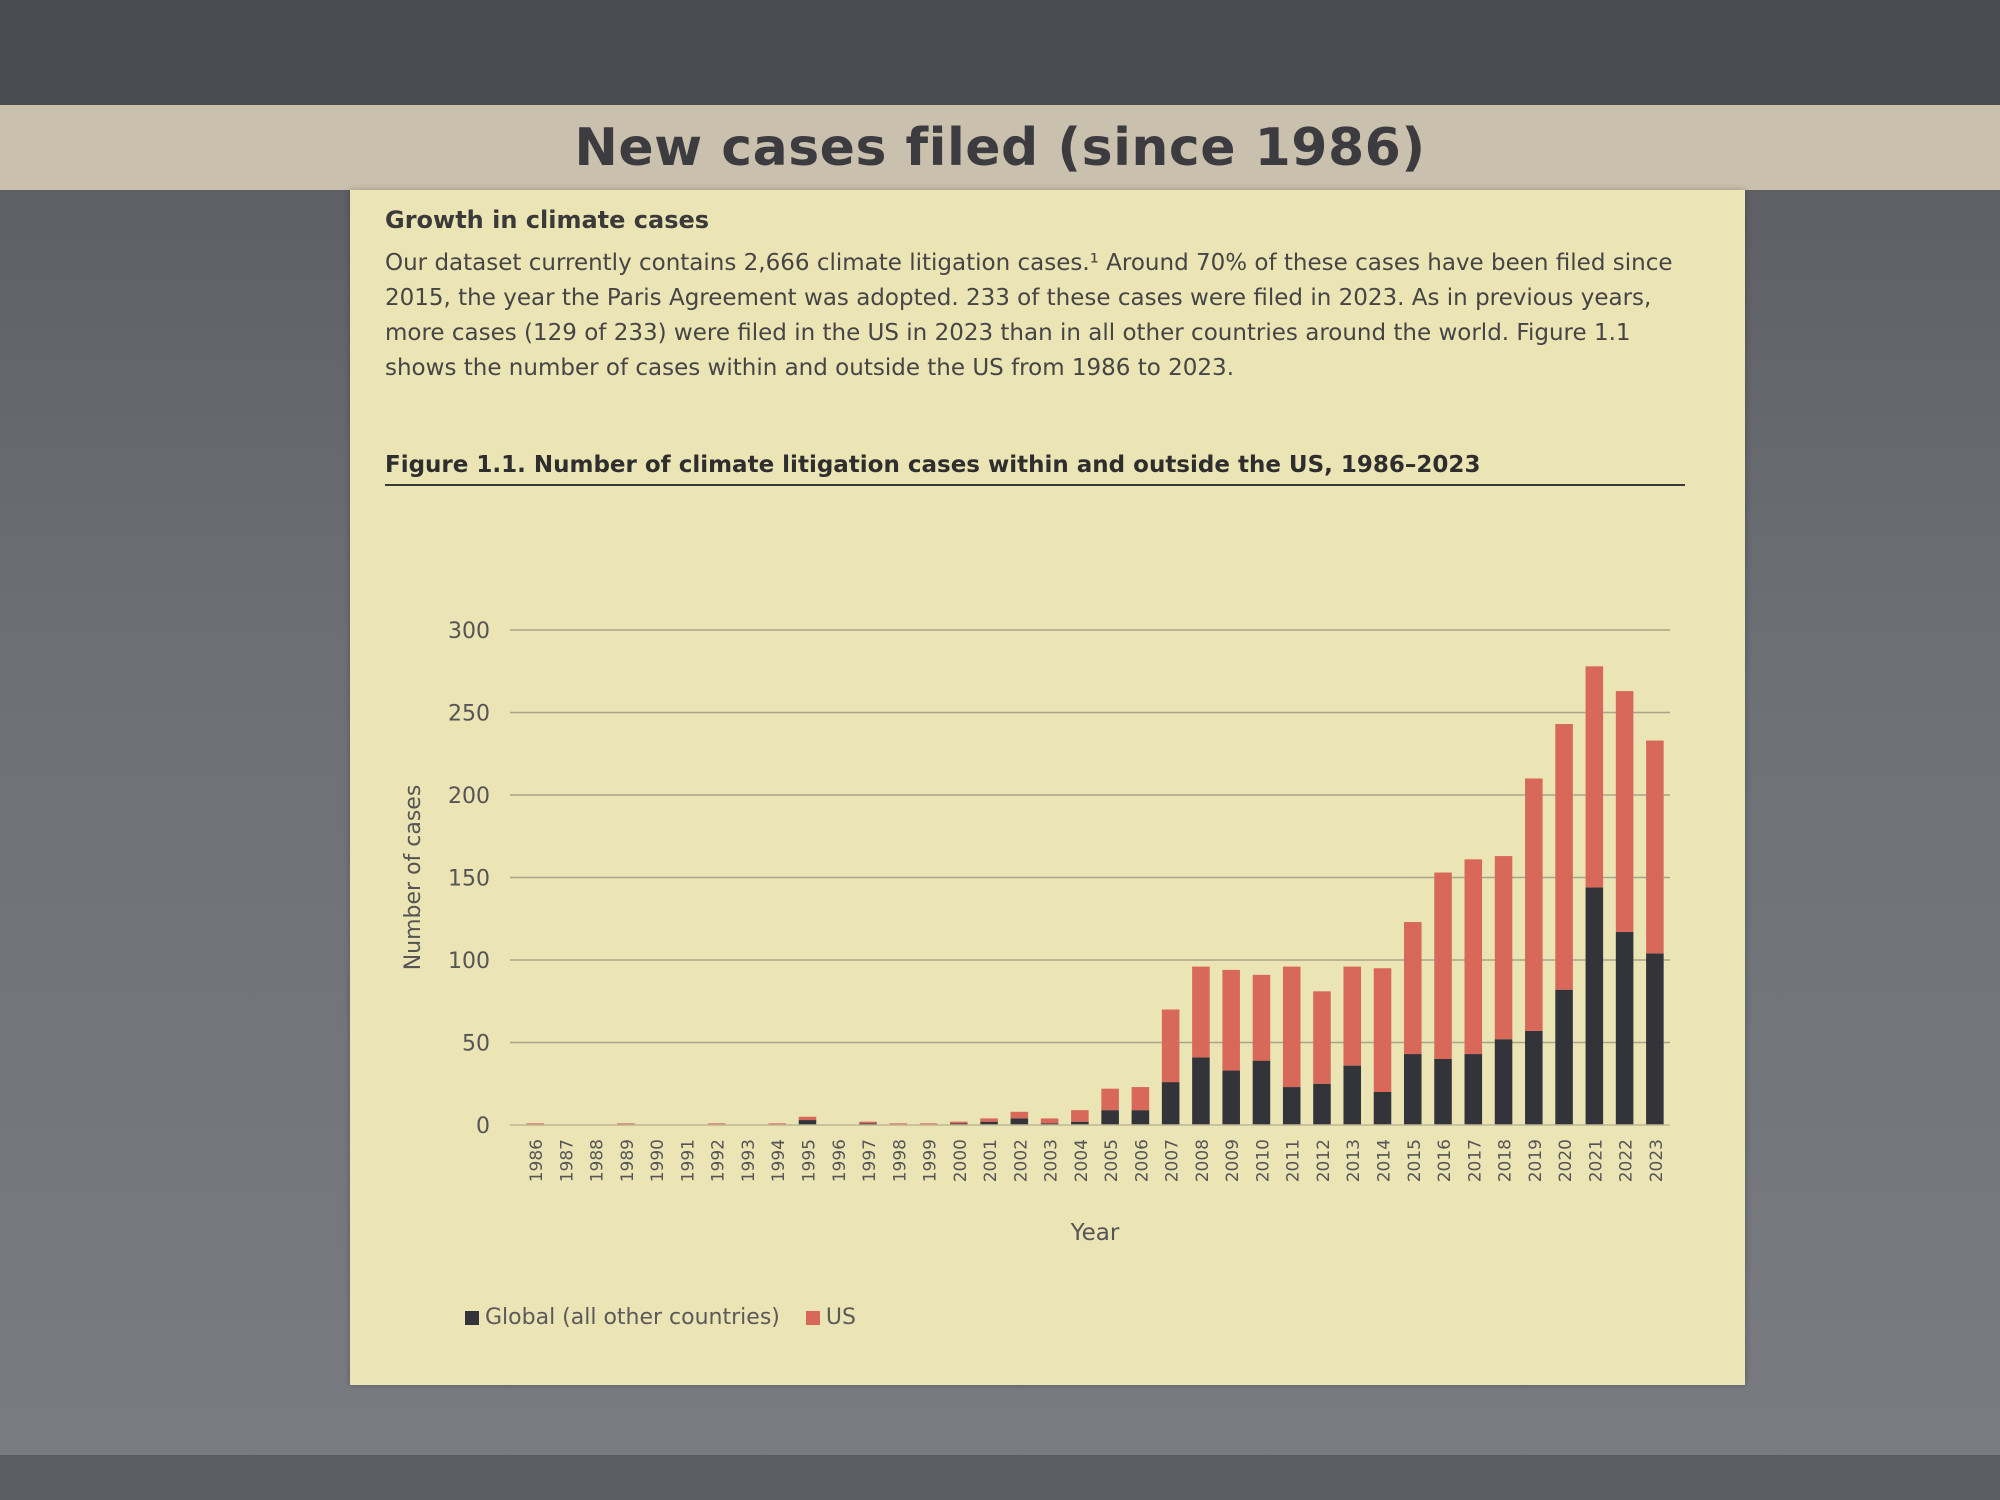 Image resolution: width=2000 pixels, height=1500 pixels. Describe the element at coordinates (1203, 1160) in the screenshot. I see `x-tick-label: 2008` at that location.